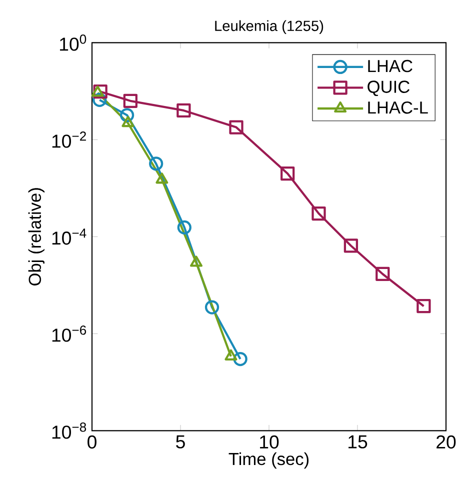 The height and width of the screenshot is (498, 458). Describe the element at coordinates (92, 442) in the screenshot. I see `x-tick-label: 0` at that location.